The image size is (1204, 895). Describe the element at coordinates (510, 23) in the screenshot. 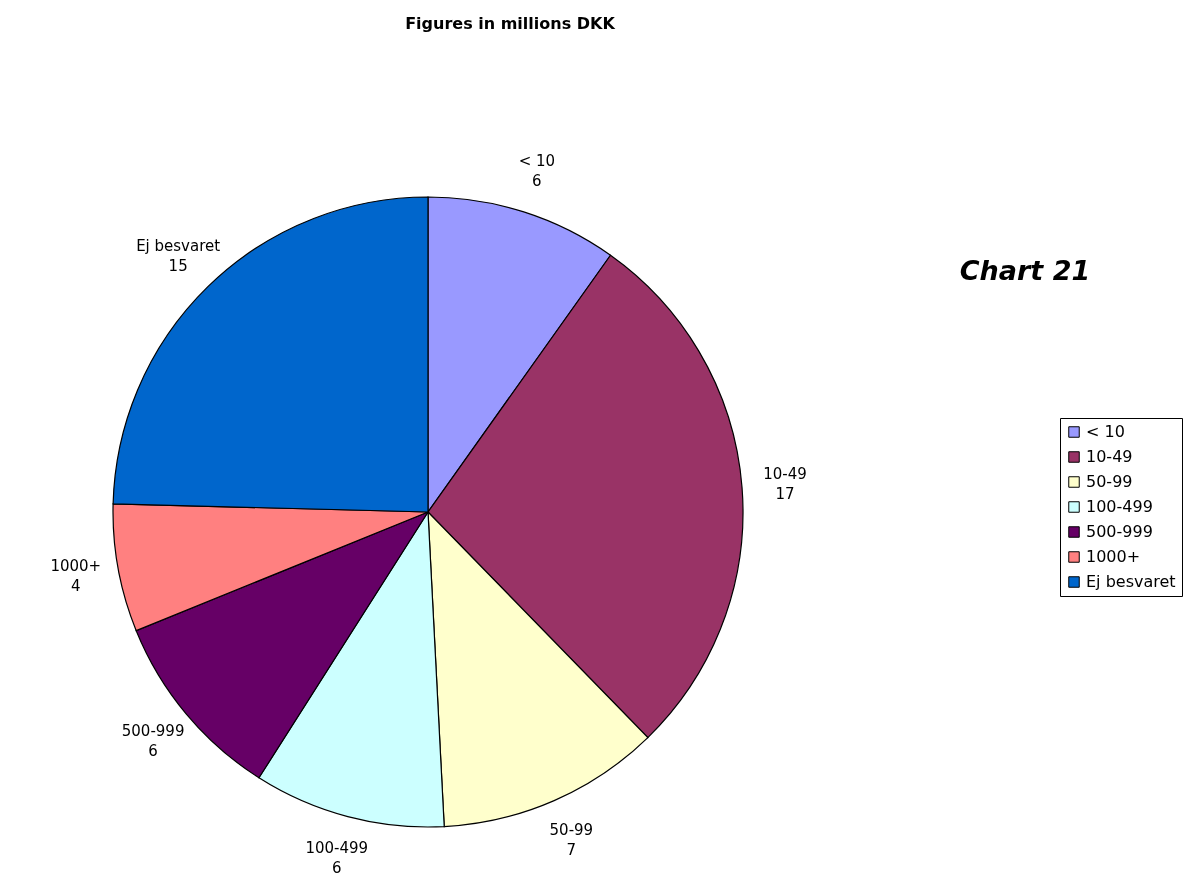

I see `chart-title: Figures in millions DKK` at that location.